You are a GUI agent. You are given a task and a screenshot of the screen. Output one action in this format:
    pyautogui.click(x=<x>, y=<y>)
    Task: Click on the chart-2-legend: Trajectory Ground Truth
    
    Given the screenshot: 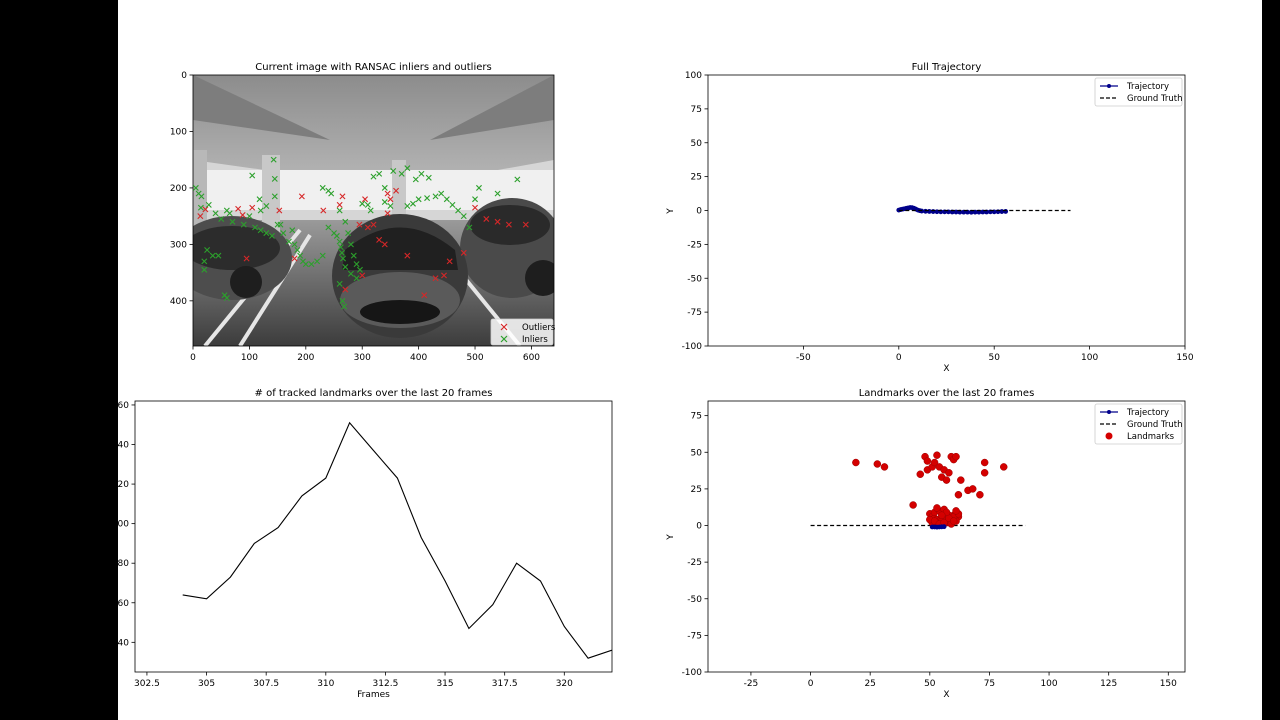 What is the action you would take?
    pyautogui.click(x=1138, y=92)
    